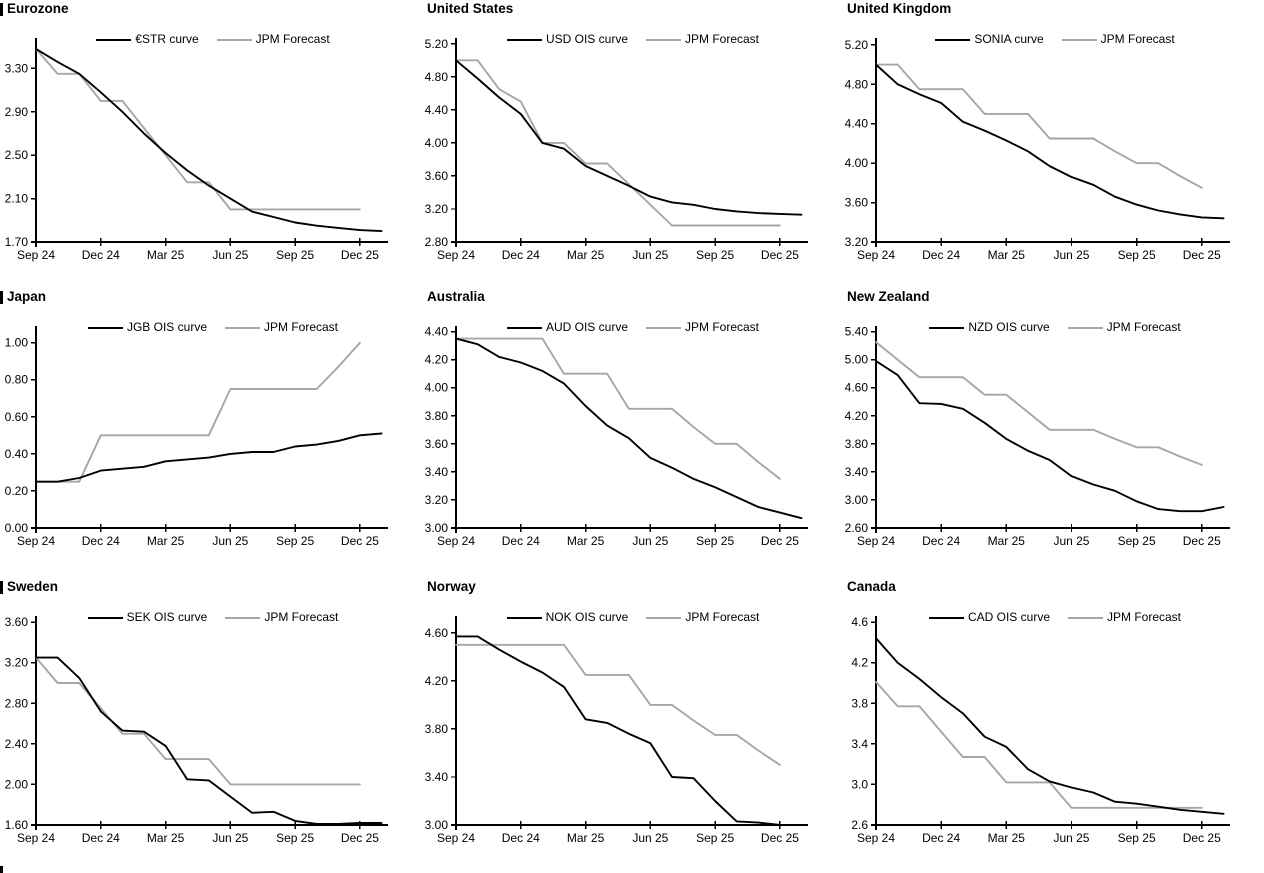 This screenshot has height=873, width=1264. What do you see at coordinates (857, 84) in the screenshot?
I see `y-tick-label: 4.80` at bounding box center [857, 84].